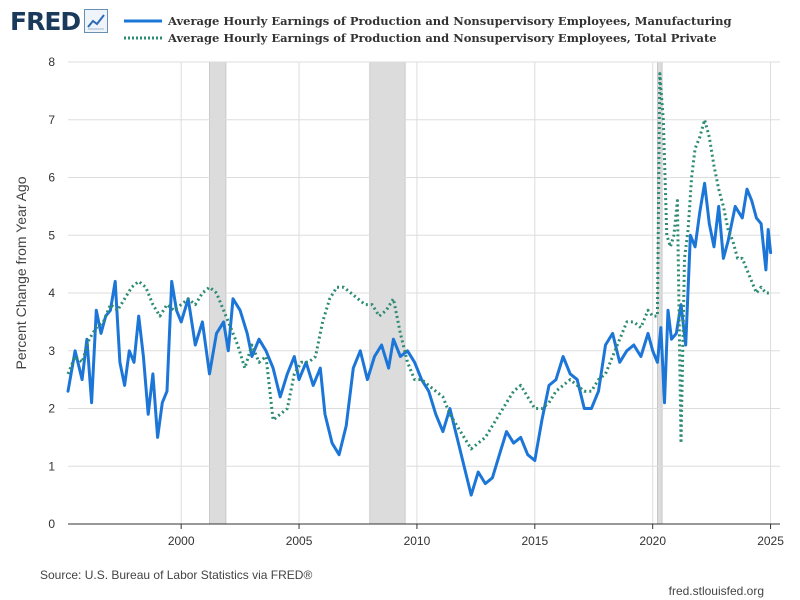 The width and height of the screenshot is (800, 600). Describe the element at coordinates (51, 178) in the screenshot. I see `y-tick-label: 6` at that location.